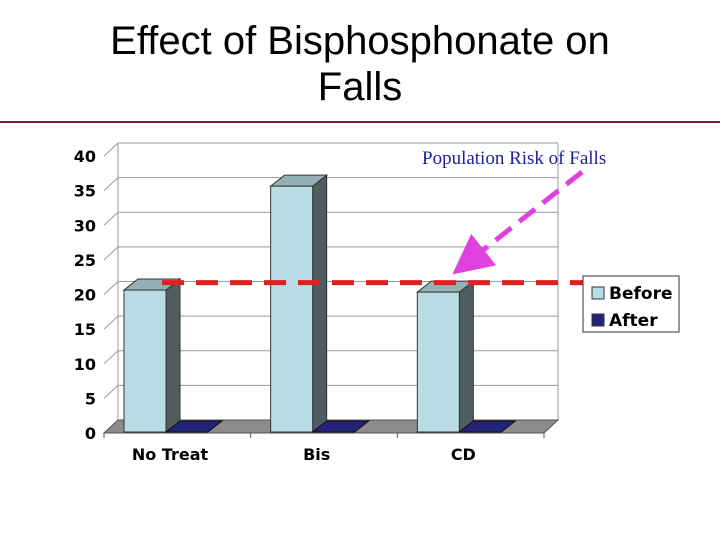  What do you see at coordinates (514, 158) in the screenshot?
I see `annotation-text: Population Risk of Falls` at bounding box center [514, 158].